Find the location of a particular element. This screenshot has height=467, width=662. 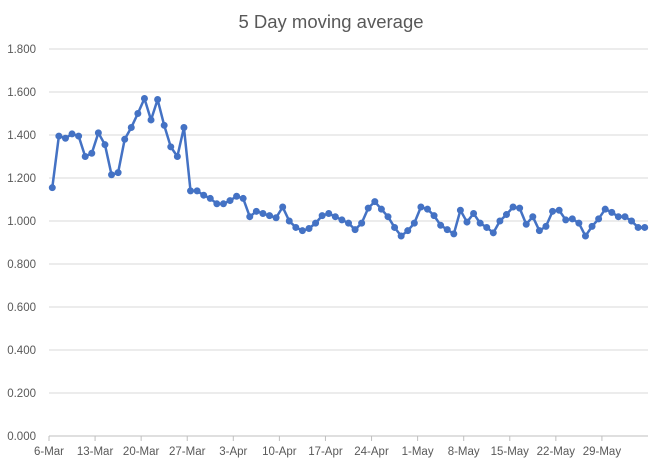

y-tick-label: 0.200 is located at coordinates (21, 394).